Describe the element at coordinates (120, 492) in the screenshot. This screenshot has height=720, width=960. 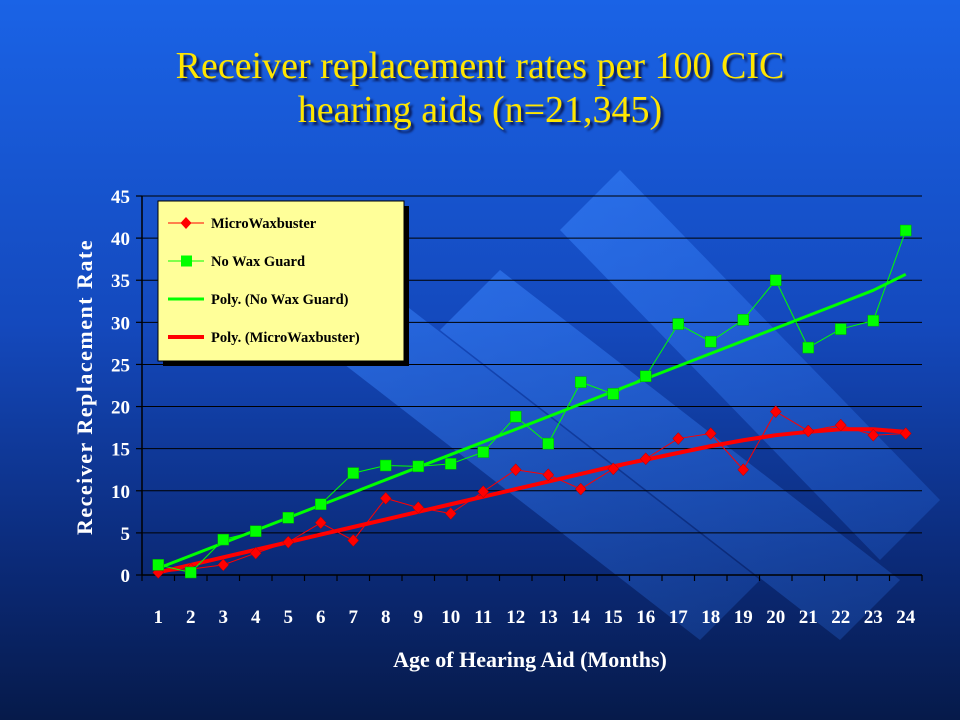
I see `y-tick-label: 10` at that location.